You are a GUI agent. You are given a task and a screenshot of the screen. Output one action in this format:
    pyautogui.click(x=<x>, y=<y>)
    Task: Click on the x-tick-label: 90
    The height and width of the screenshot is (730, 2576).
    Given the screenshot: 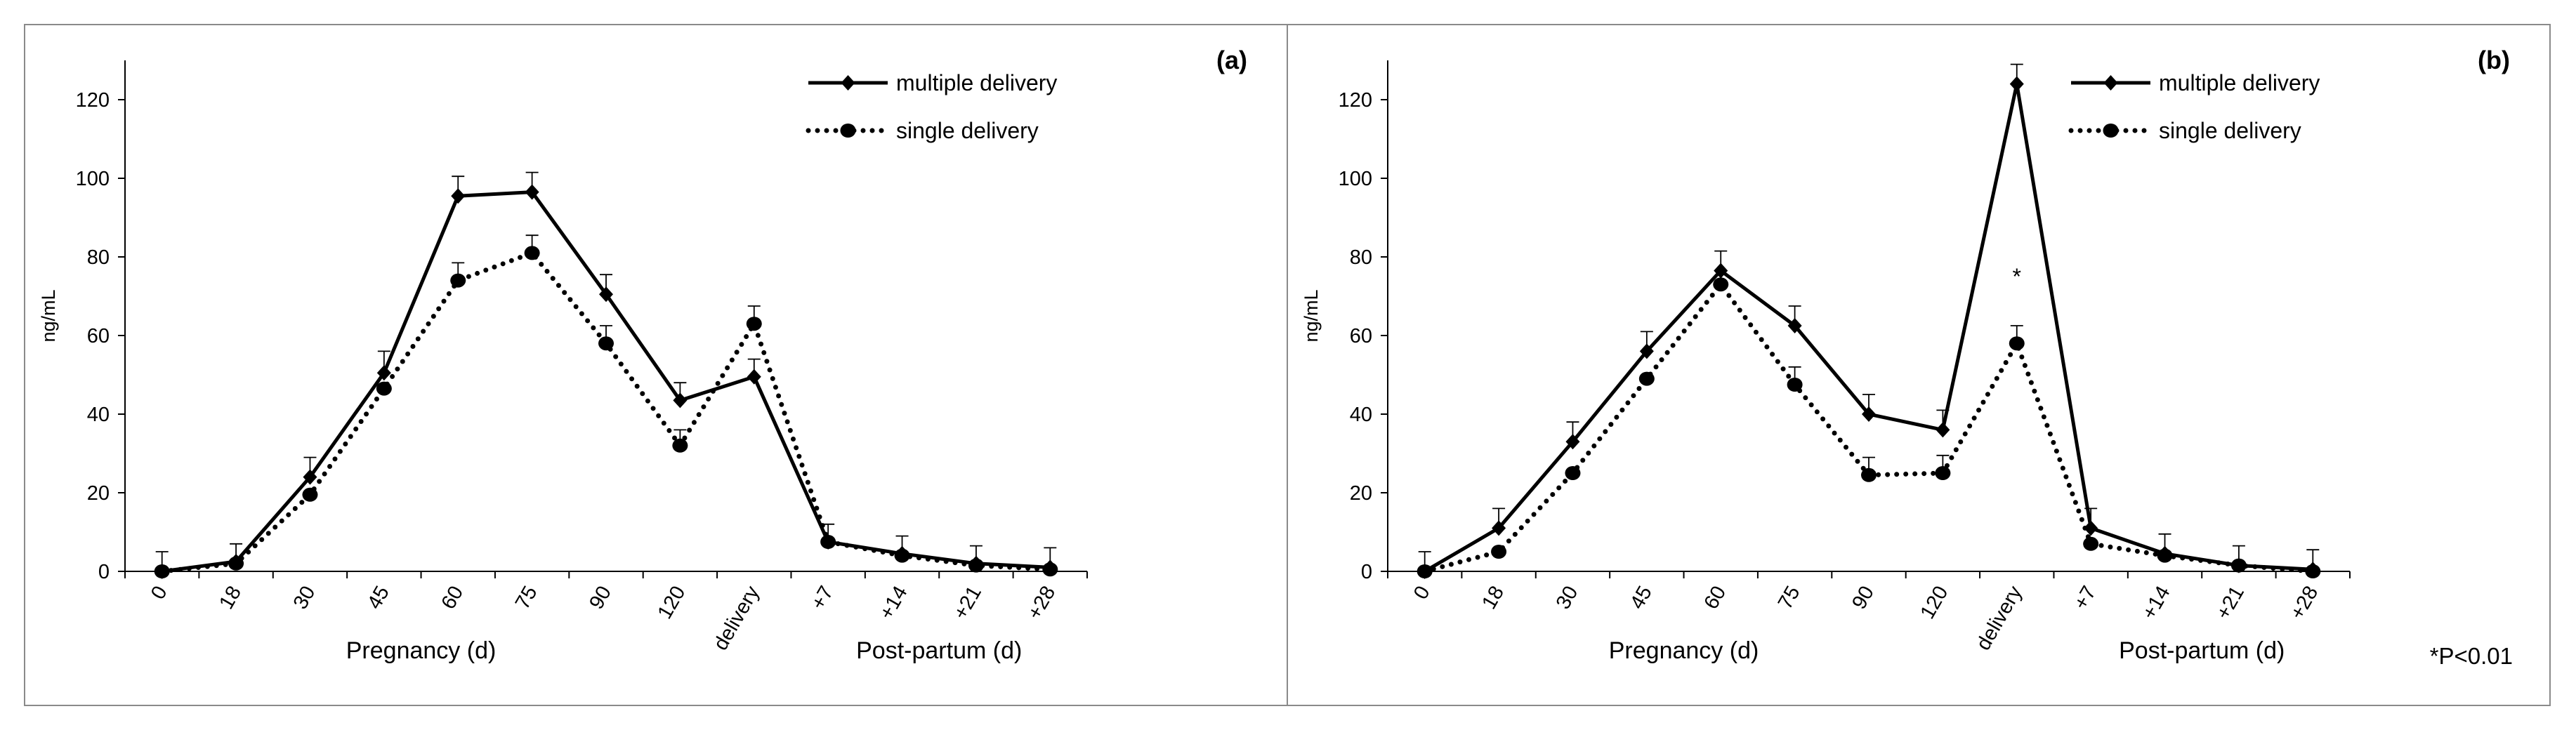 What is the action you would take?
    pyautogui.click(x=1863, y=598)
    